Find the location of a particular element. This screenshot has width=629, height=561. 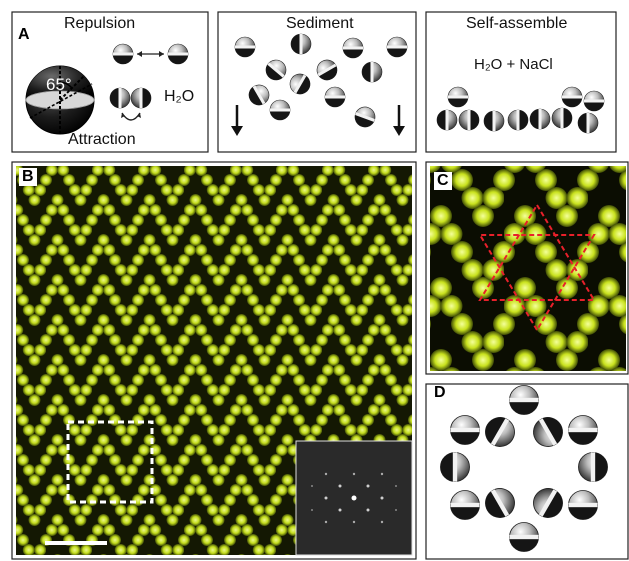

star-of-david-overlay is located at coordinates (537, 267).